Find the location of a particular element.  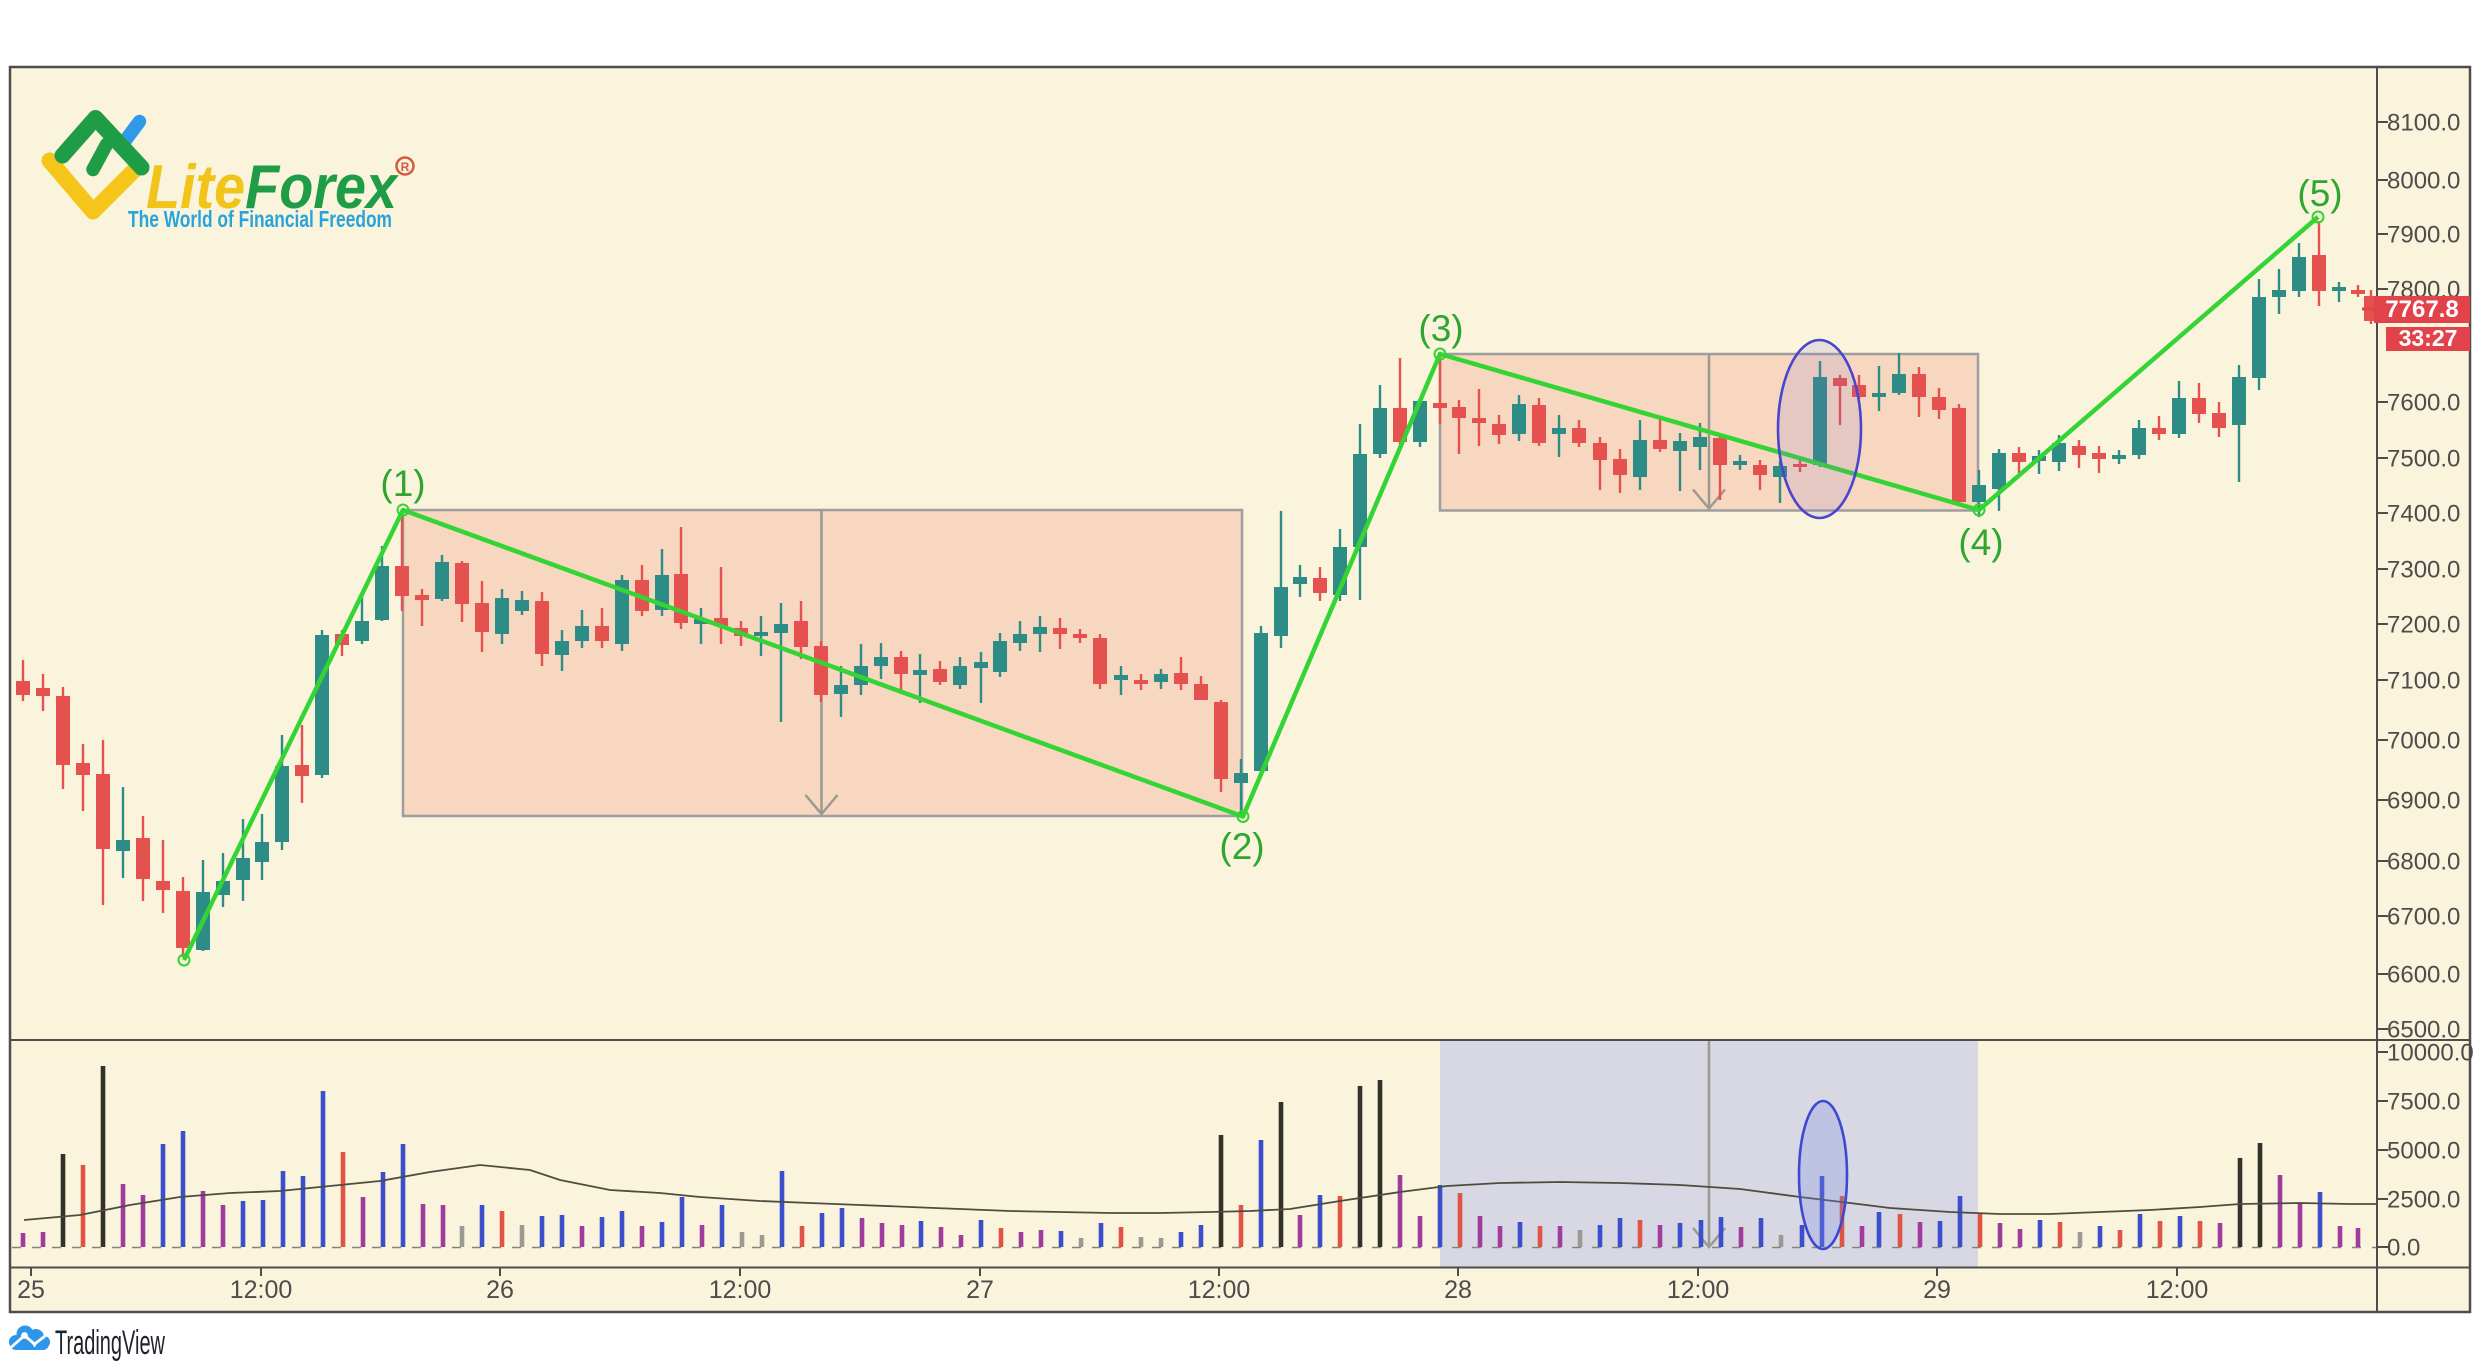

svg-text: (3) is located at coordinates (1440, 328).